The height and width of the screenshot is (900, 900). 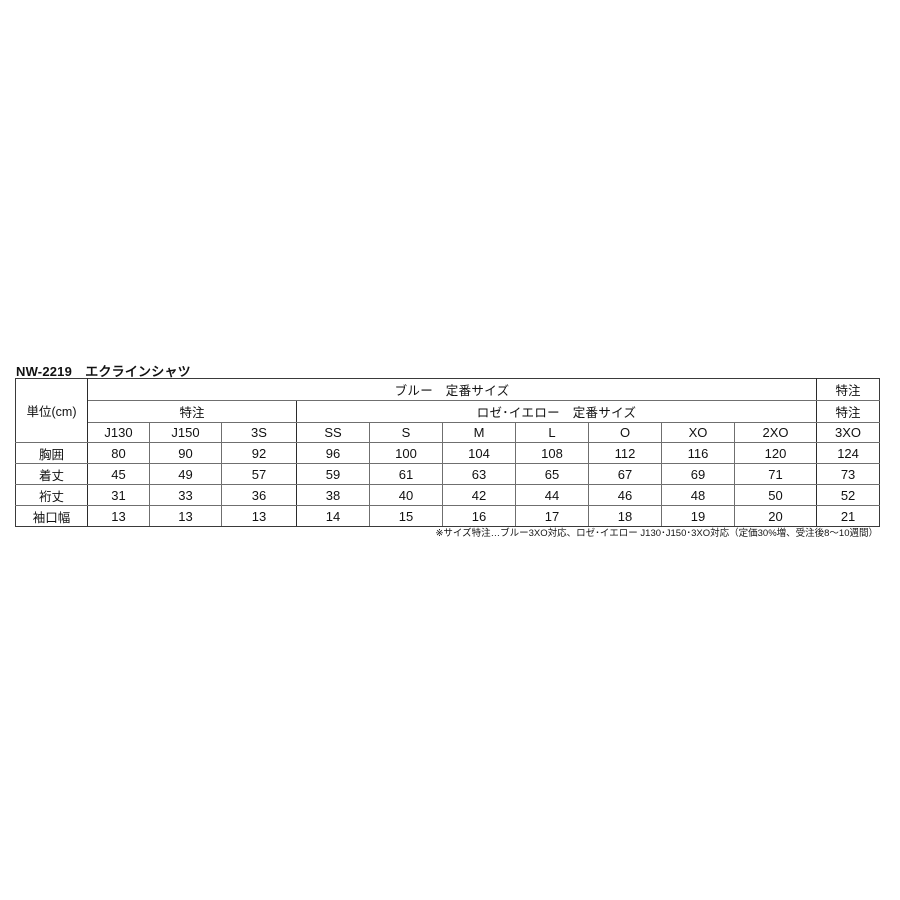 I want to click on cell-bust-j130: 80, so click(x=118, y=453).